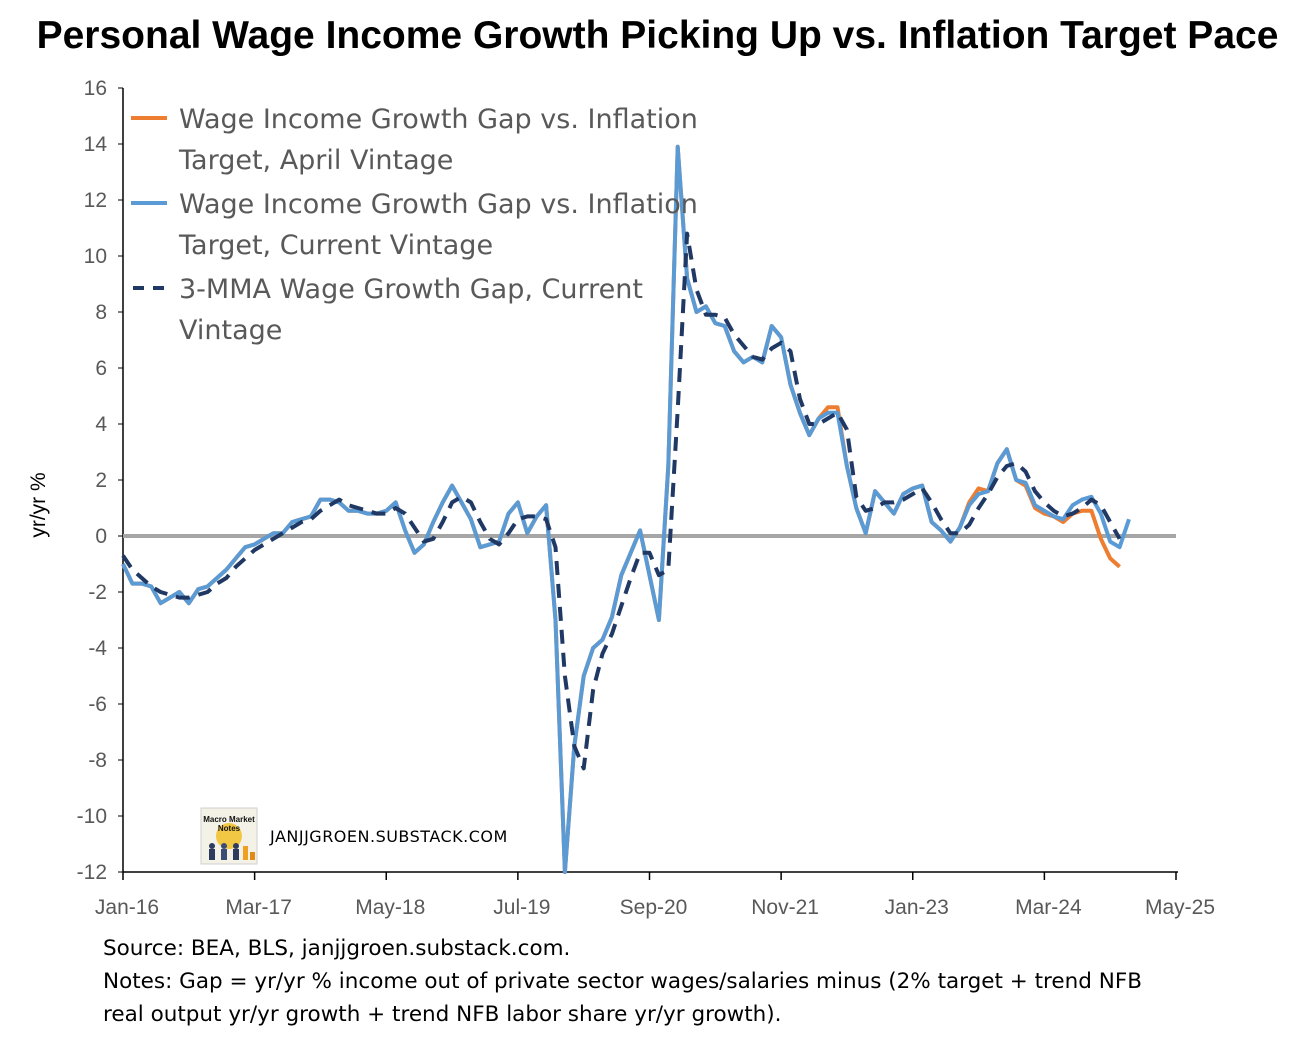  Describe the element at coordinates (438, 119) in the screenshot. I see `legend-label-1: Wage Income Growth Gap vs. Inflation` at that location.